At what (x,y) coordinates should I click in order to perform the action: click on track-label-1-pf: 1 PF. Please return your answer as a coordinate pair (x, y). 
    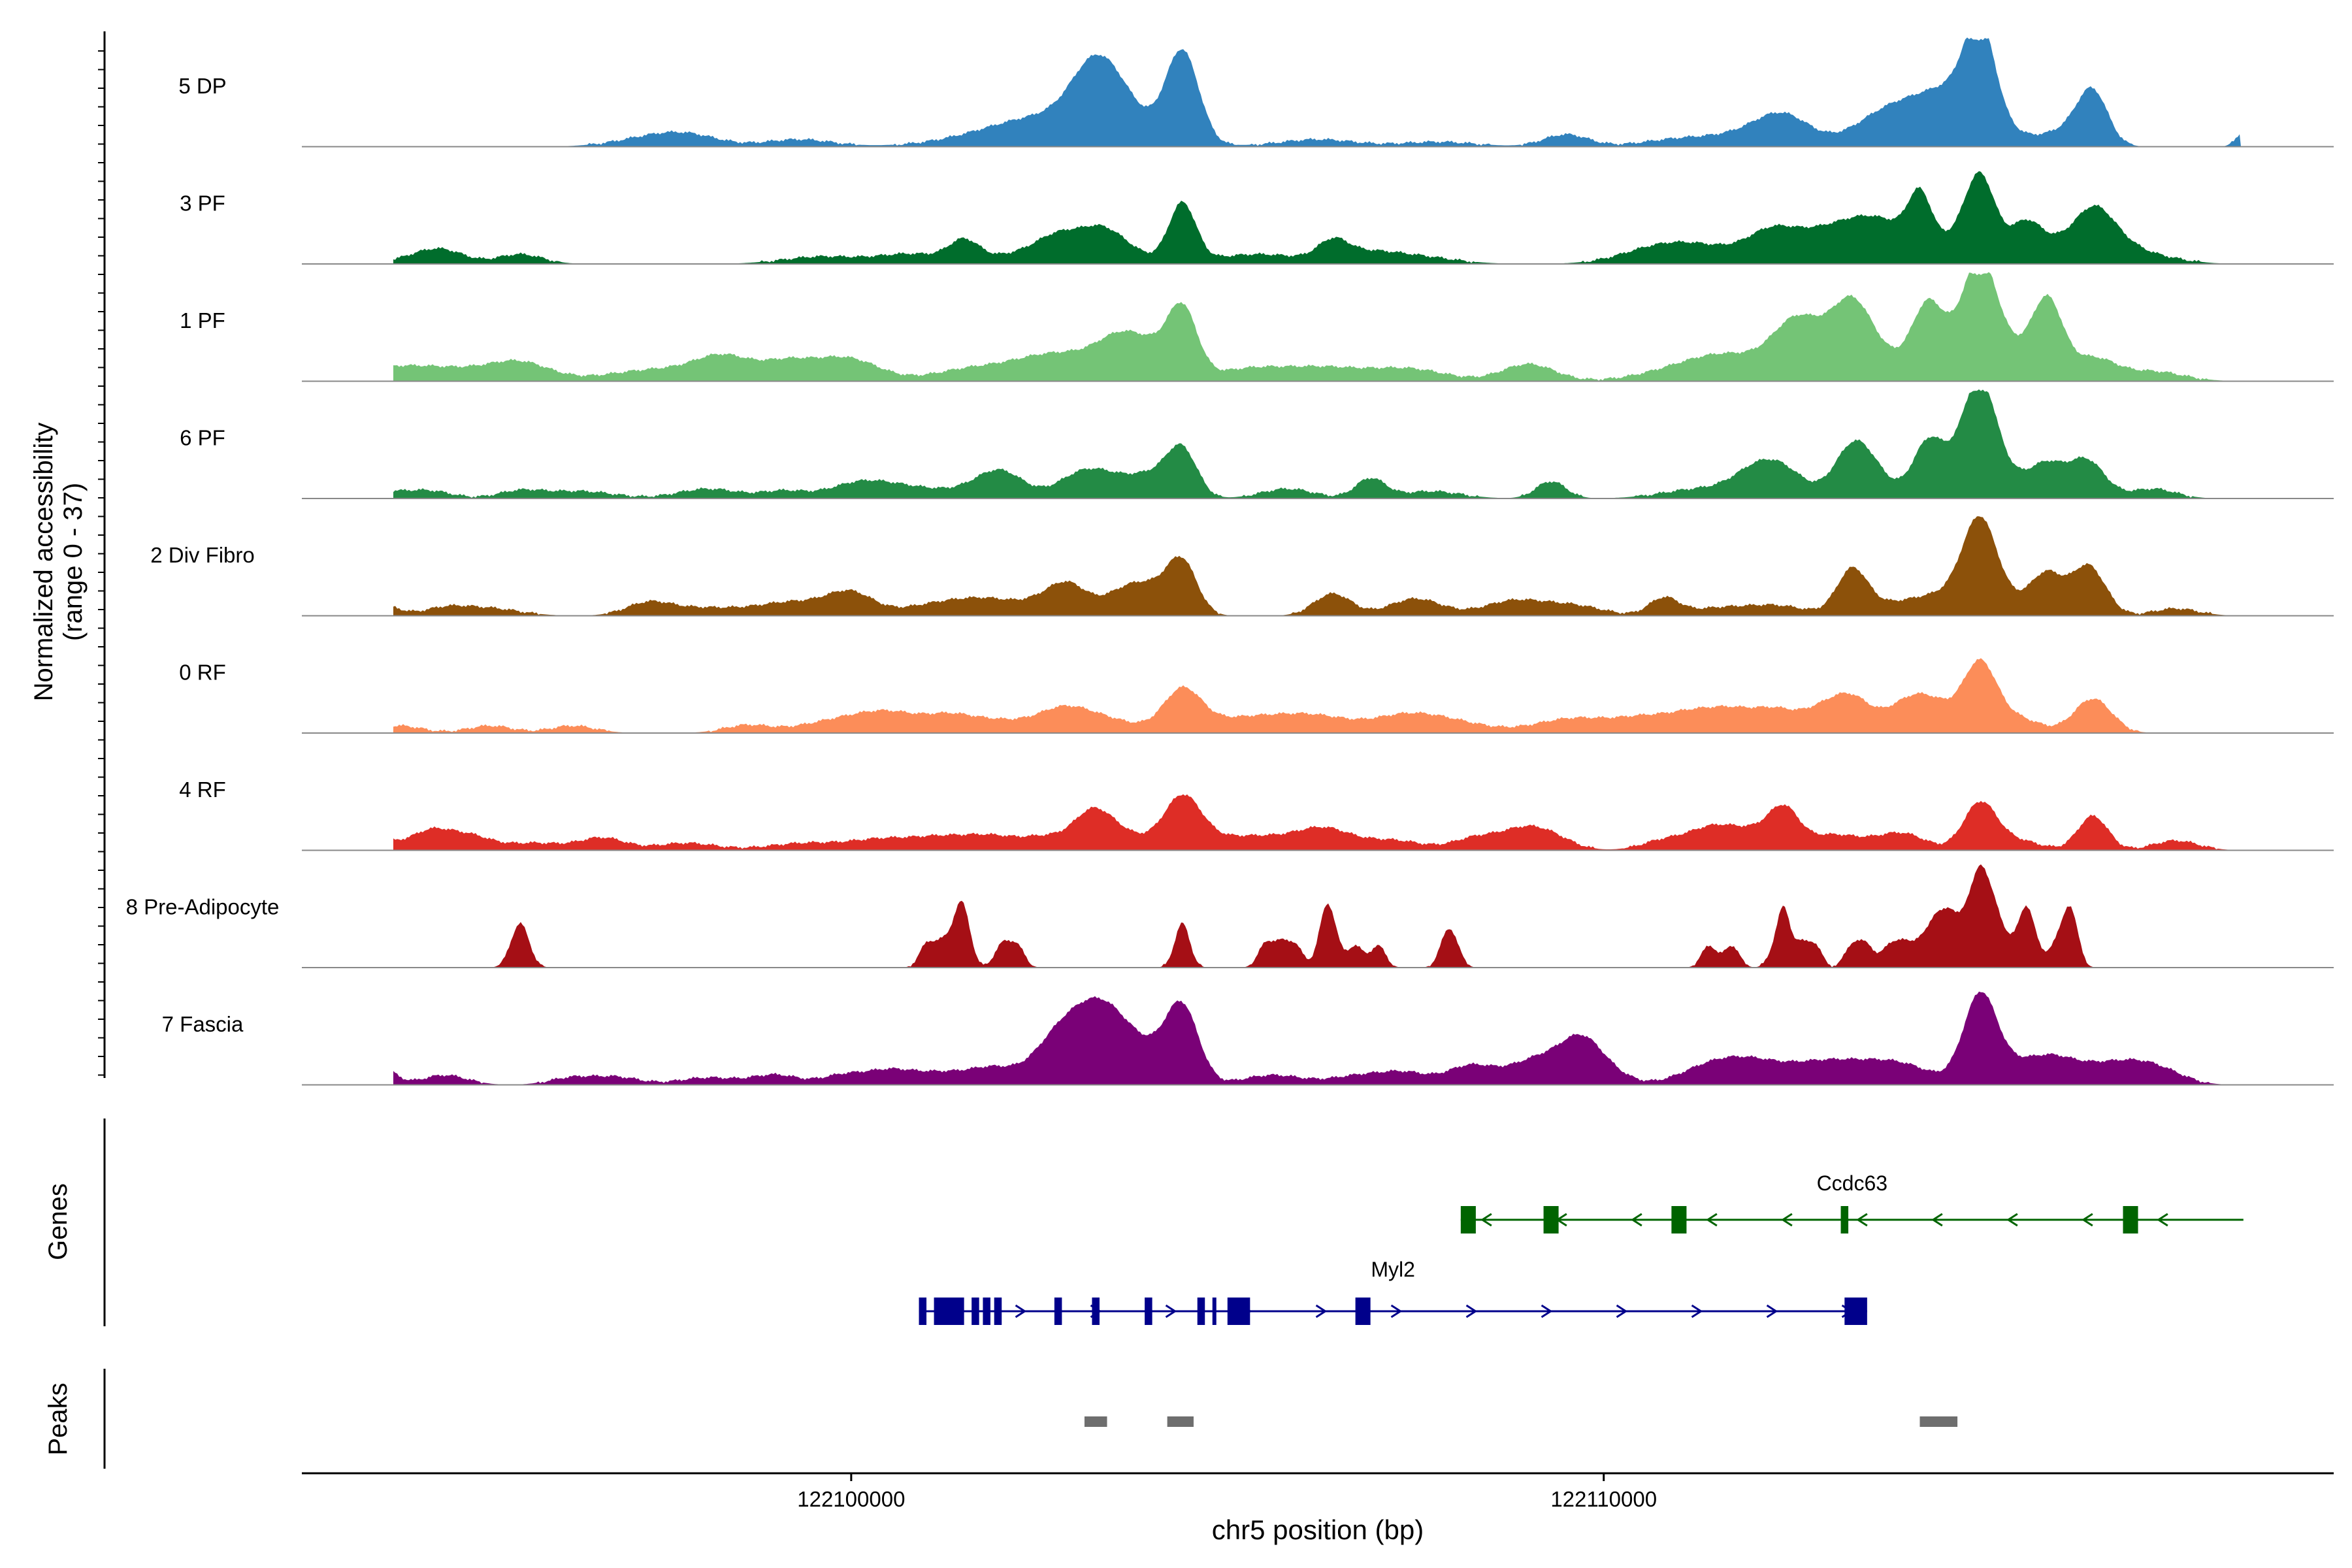
    Looking at the image, I should click on (202, 320).